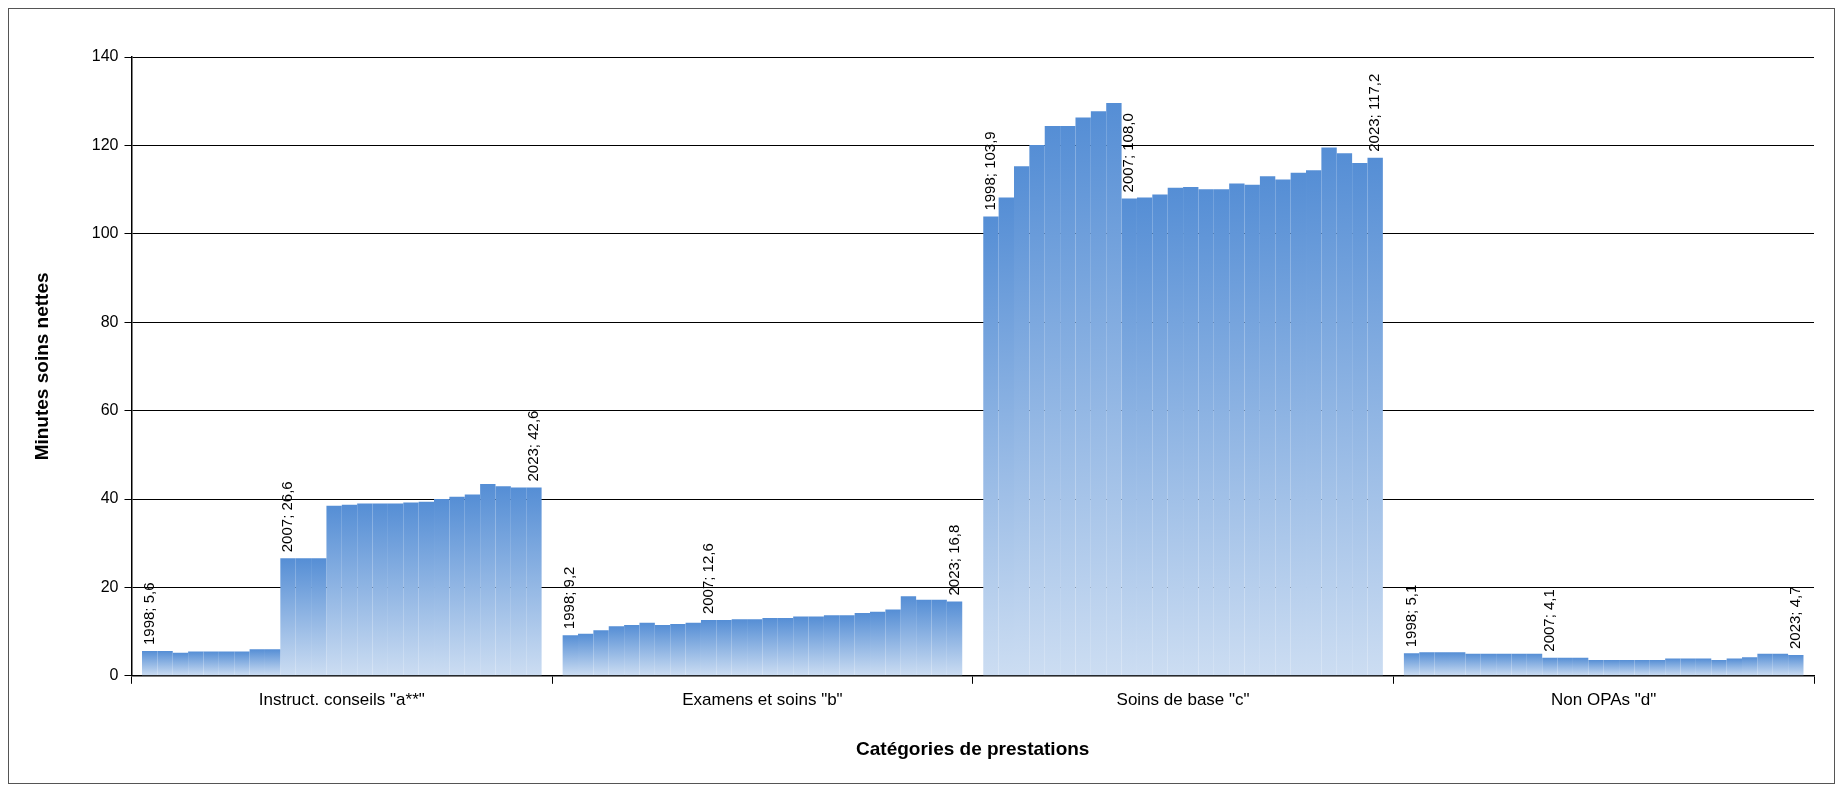  I want to click on y-tick-label: 40, so click(109, 498).